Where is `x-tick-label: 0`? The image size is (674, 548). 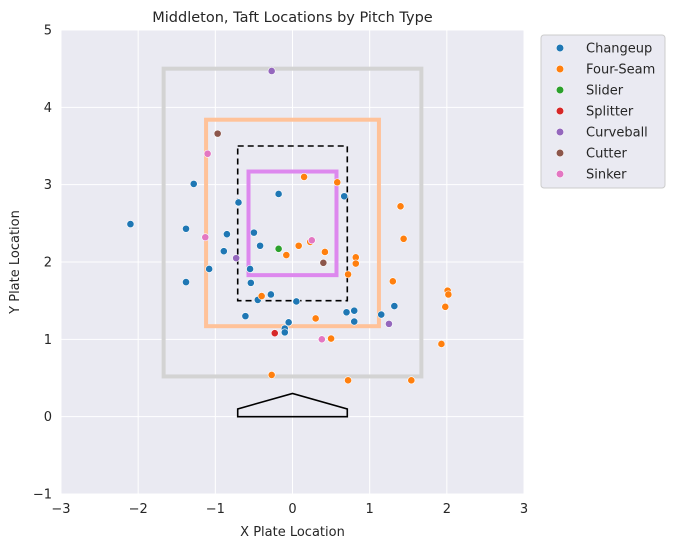
x-tick-label: 0 is located at coordinates (292, 509).